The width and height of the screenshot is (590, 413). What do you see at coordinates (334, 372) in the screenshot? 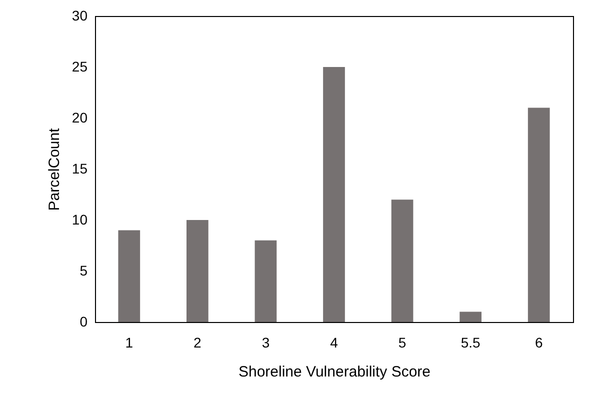
I see `x-axis-title: Shoreline Vulnerability Score` at bounding box center [334, 372].